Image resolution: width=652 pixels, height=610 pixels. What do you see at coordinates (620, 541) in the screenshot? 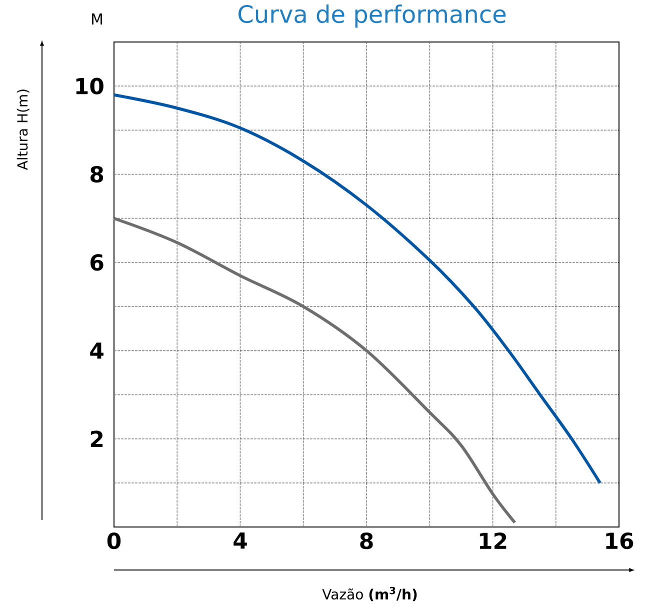
I see `x-tick-label: 16` at bounding box center [620, 541].